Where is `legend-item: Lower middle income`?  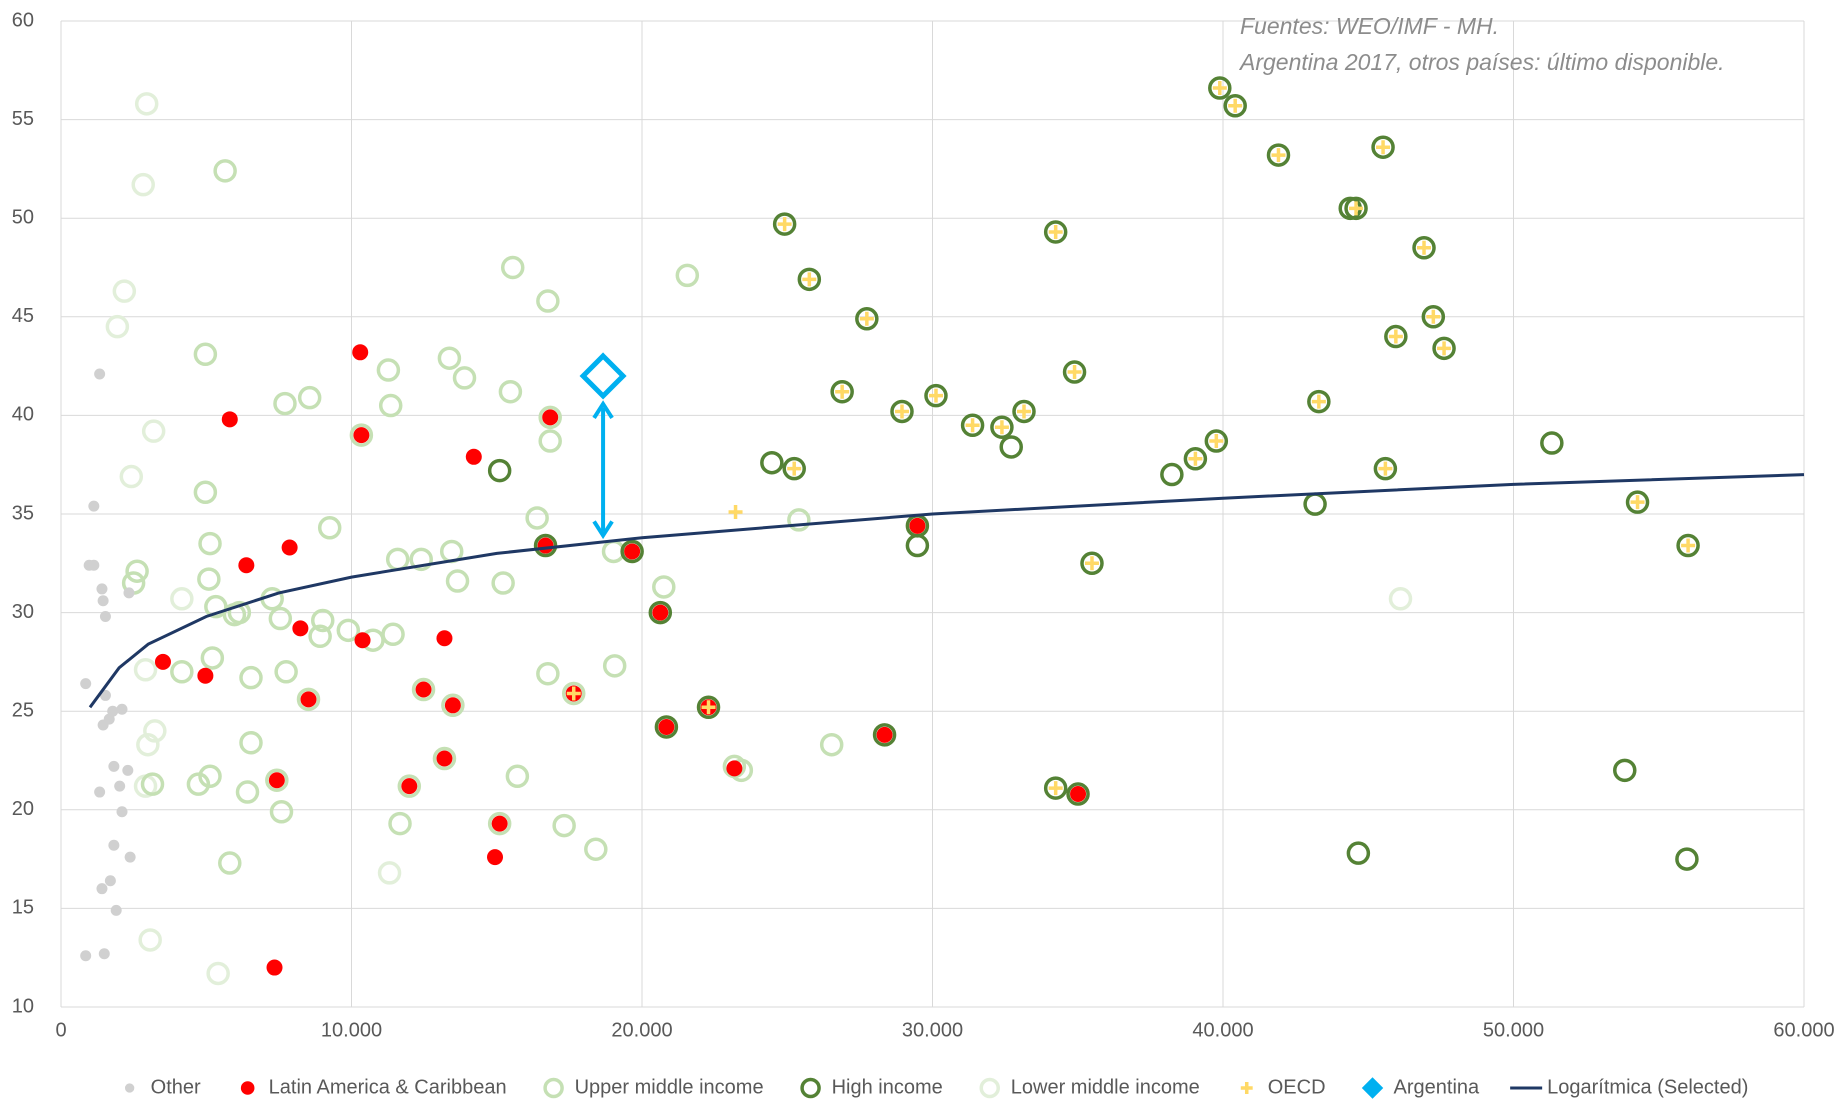
legend-item: Lower middle income is located at coordinates (1089, 1087).